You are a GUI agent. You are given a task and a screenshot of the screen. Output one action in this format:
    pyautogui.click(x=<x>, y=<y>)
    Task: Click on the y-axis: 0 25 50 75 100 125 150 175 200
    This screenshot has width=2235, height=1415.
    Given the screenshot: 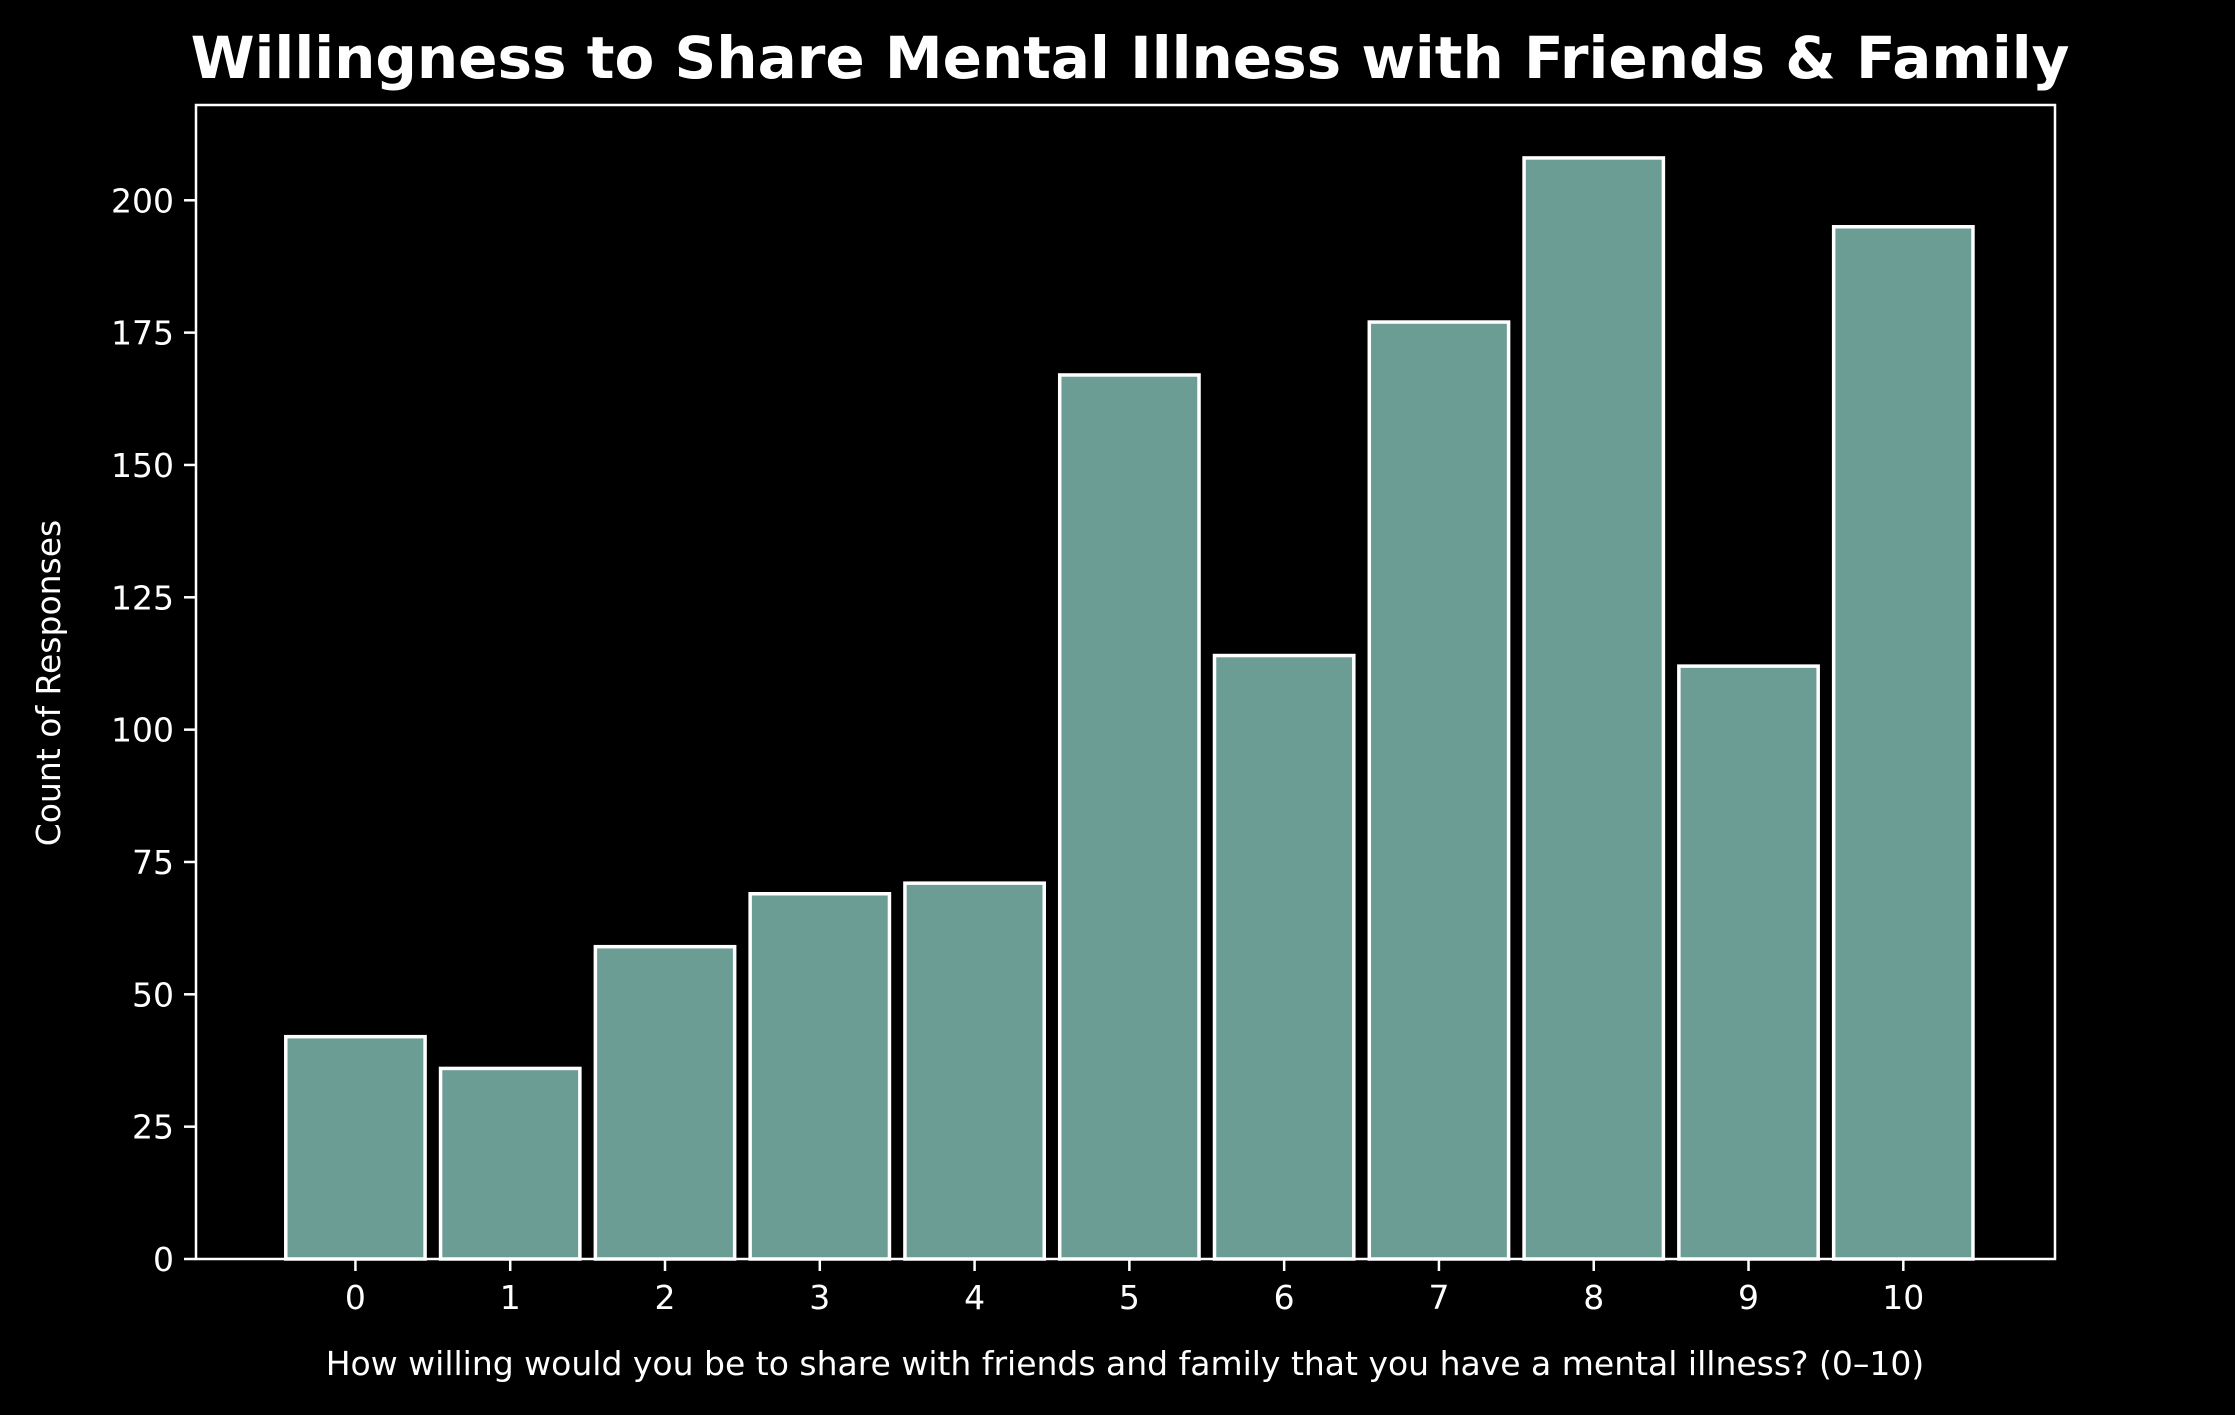 What is the action you would take?
    pyautogui.click(x=153, y=730)
    